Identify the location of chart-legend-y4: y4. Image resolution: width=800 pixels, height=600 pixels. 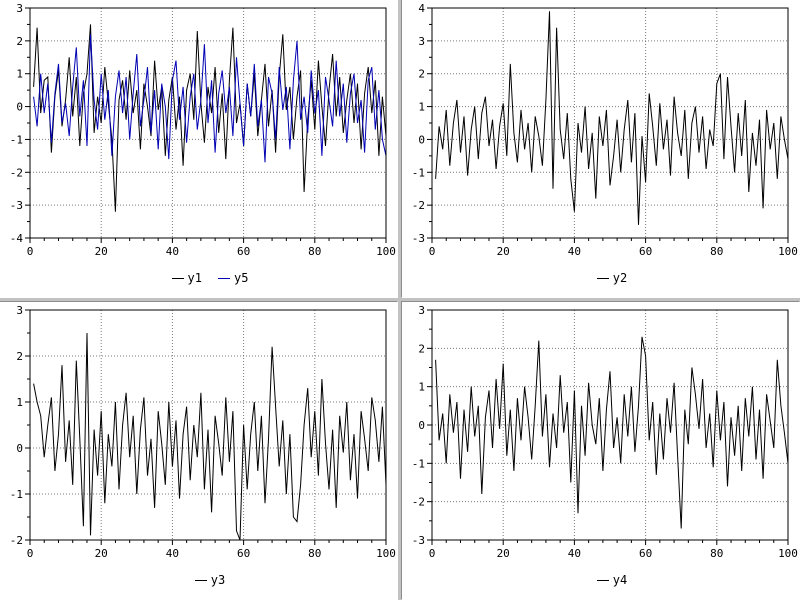
(601, 586).